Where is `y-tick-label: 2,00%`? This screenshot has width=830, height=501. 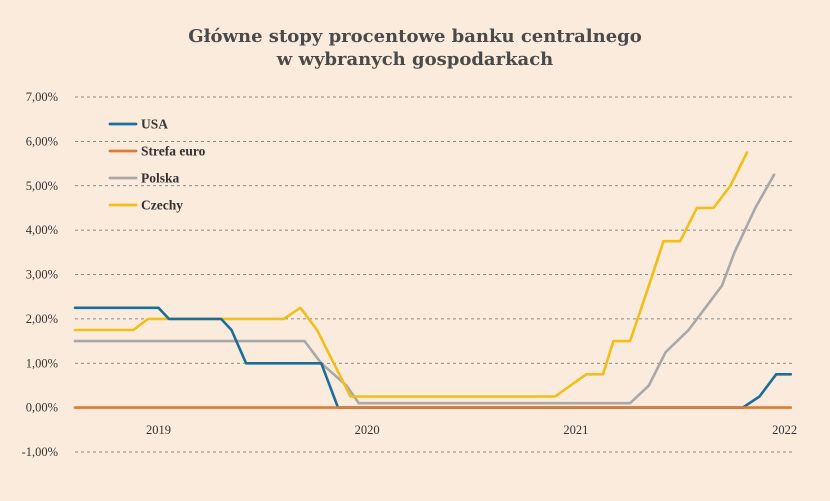 y-tick-label: 2,00% is located at coordinates (42, 319).